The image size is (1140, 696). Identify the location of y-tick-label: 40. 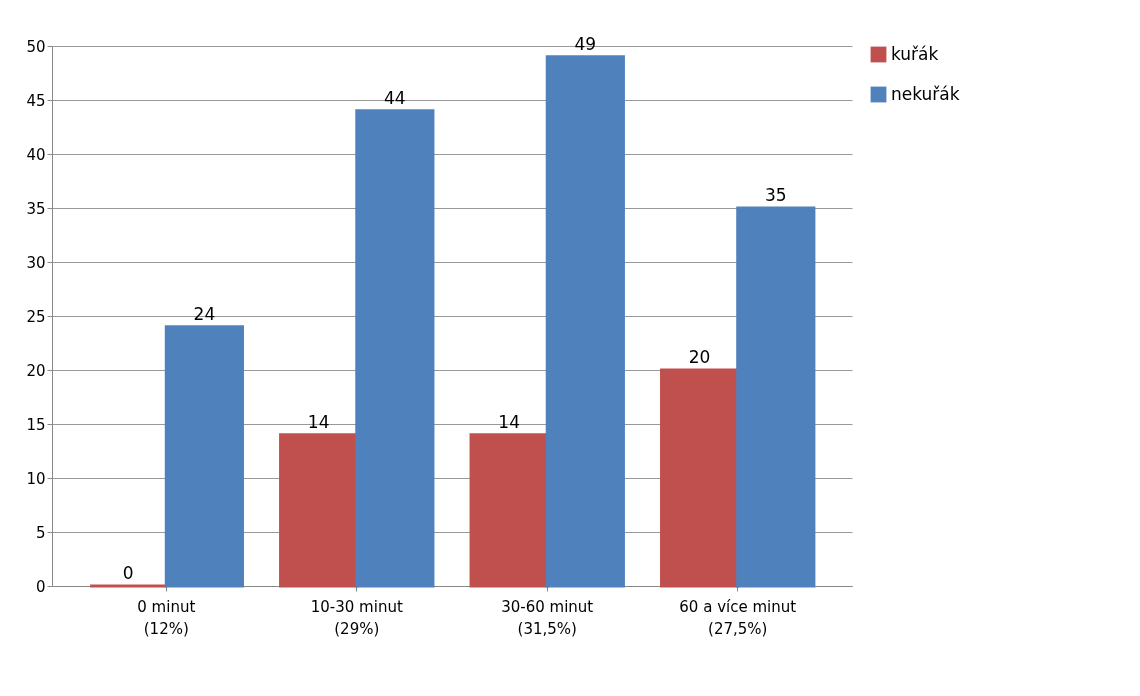
(36, 154).